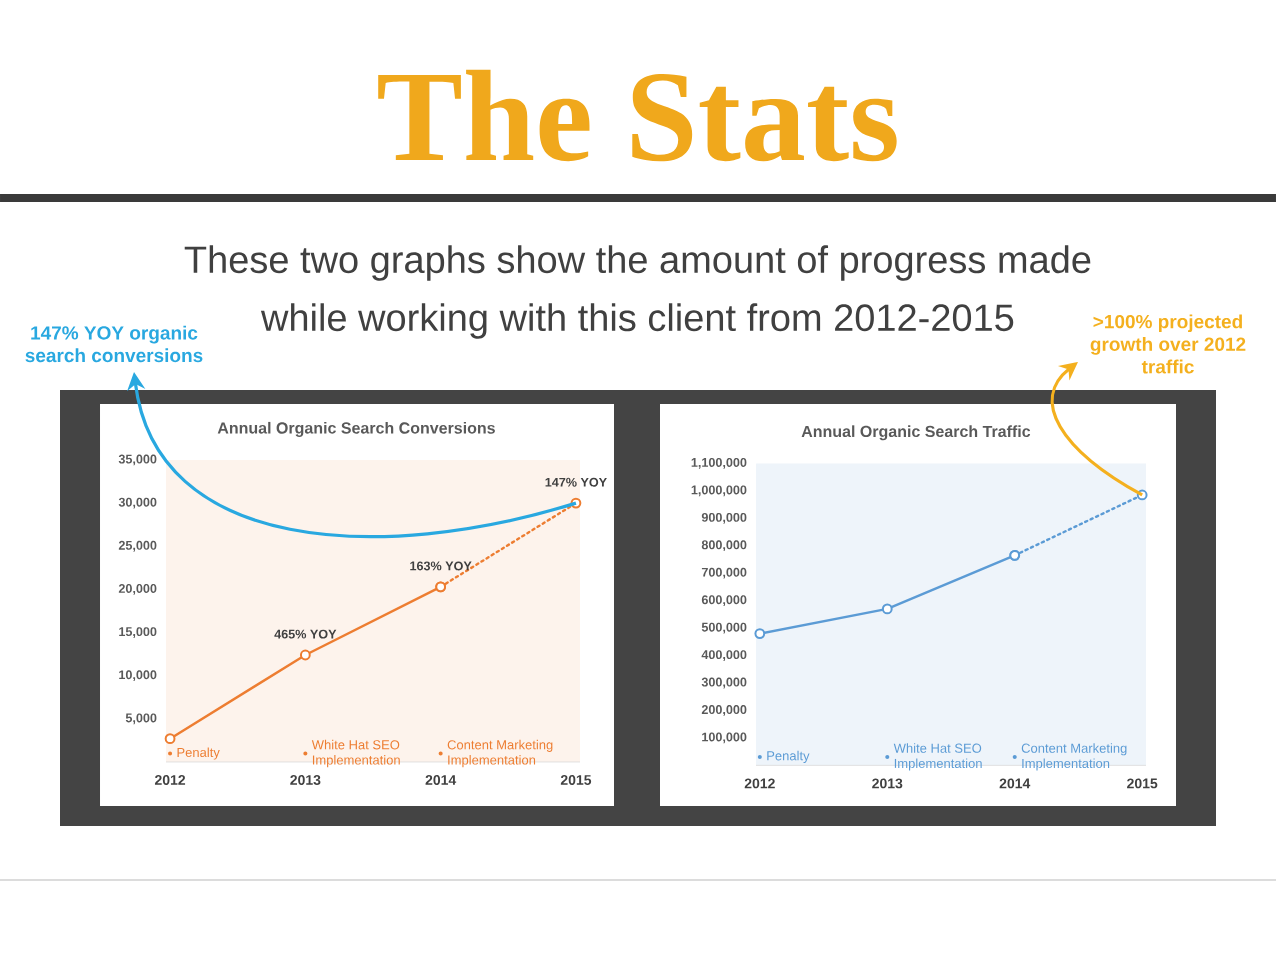 This screenshot has width=1276, height=956. Describe the element at coordinates (916, 433) in the screenshot. I see `chart-title: Annual Organic Search Traffic` at that location.